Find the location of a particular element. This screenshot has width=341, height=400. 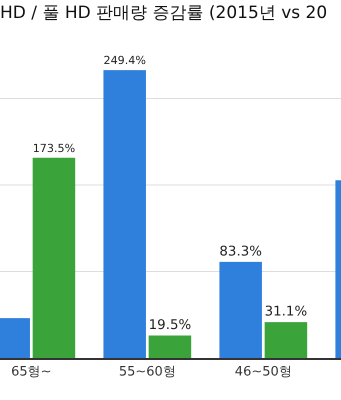

x-tick-label: 46~50형 is located at coordinates (263, 372).